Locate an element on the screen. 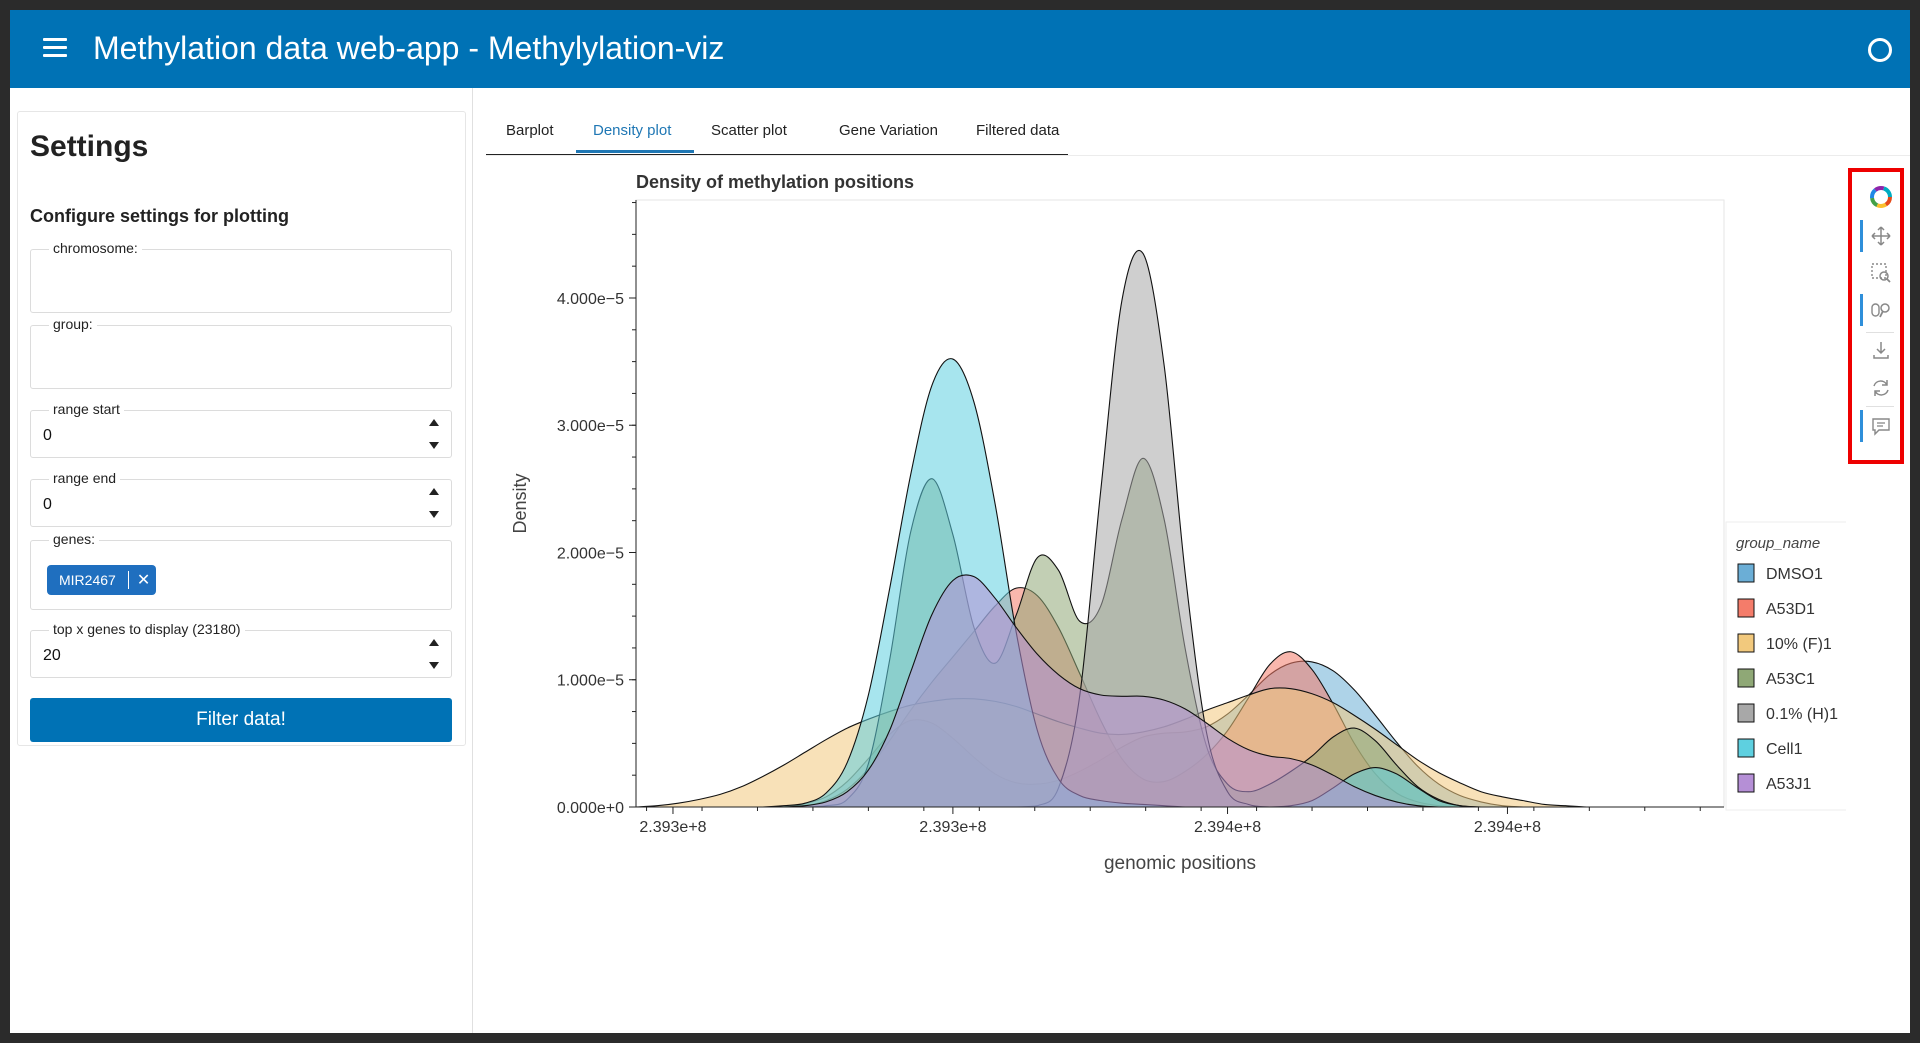 The height and width of the screenshot is (1043, 1920). hamburger-menu-icon is located at coordinates (55, 48).